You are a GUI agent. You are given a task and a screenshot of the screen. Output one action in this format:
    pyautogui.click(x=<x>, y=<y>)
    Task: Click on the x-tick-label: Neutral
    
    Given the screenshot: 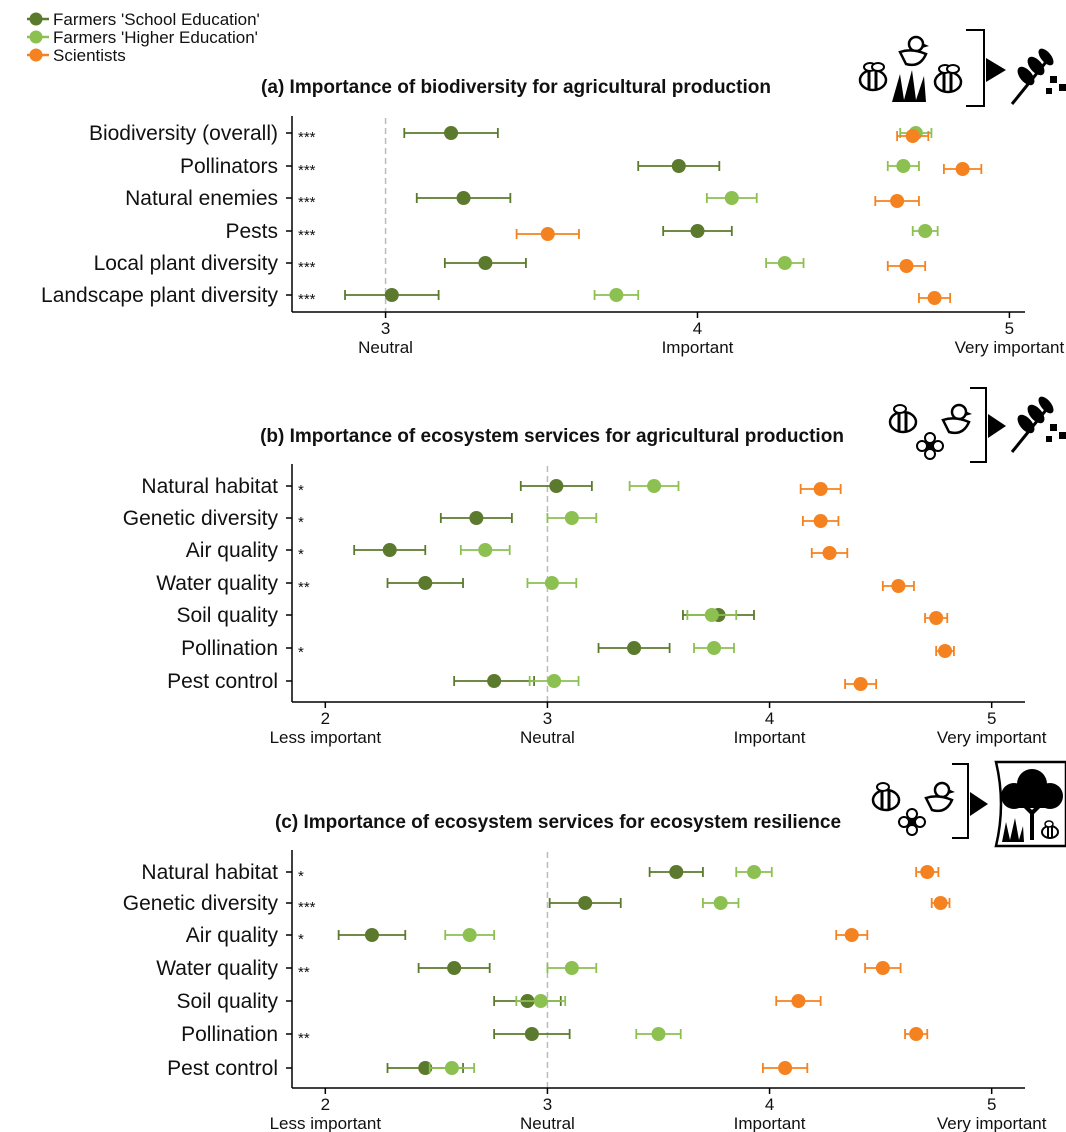 What is the action you would take?
    pyautogui.click(x=547, y=737)
    